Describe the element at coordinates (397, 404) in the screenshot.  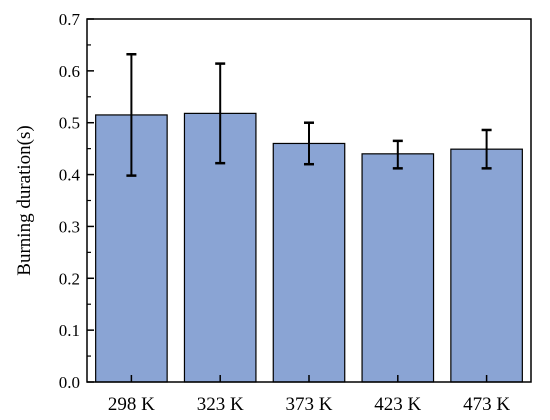
I see `x-tick-label: 423 K` at that location.